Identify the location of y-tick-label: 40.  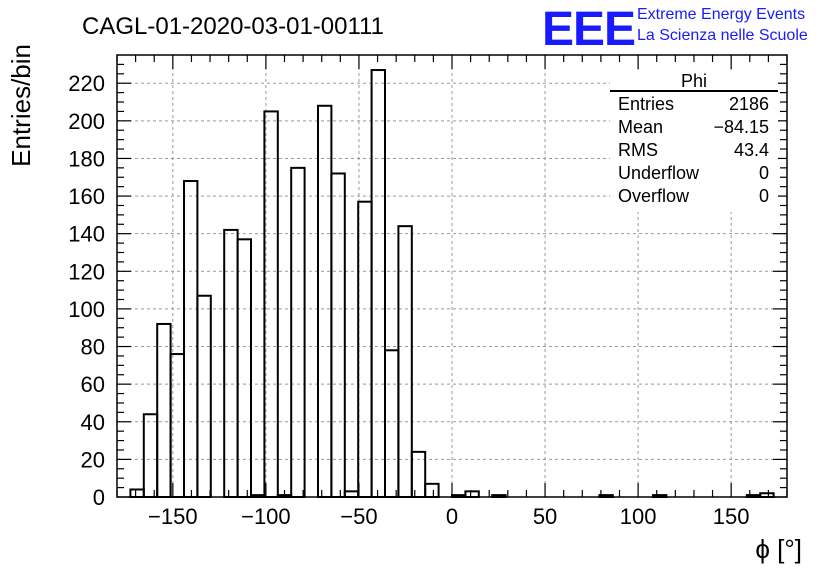
(93, 422).